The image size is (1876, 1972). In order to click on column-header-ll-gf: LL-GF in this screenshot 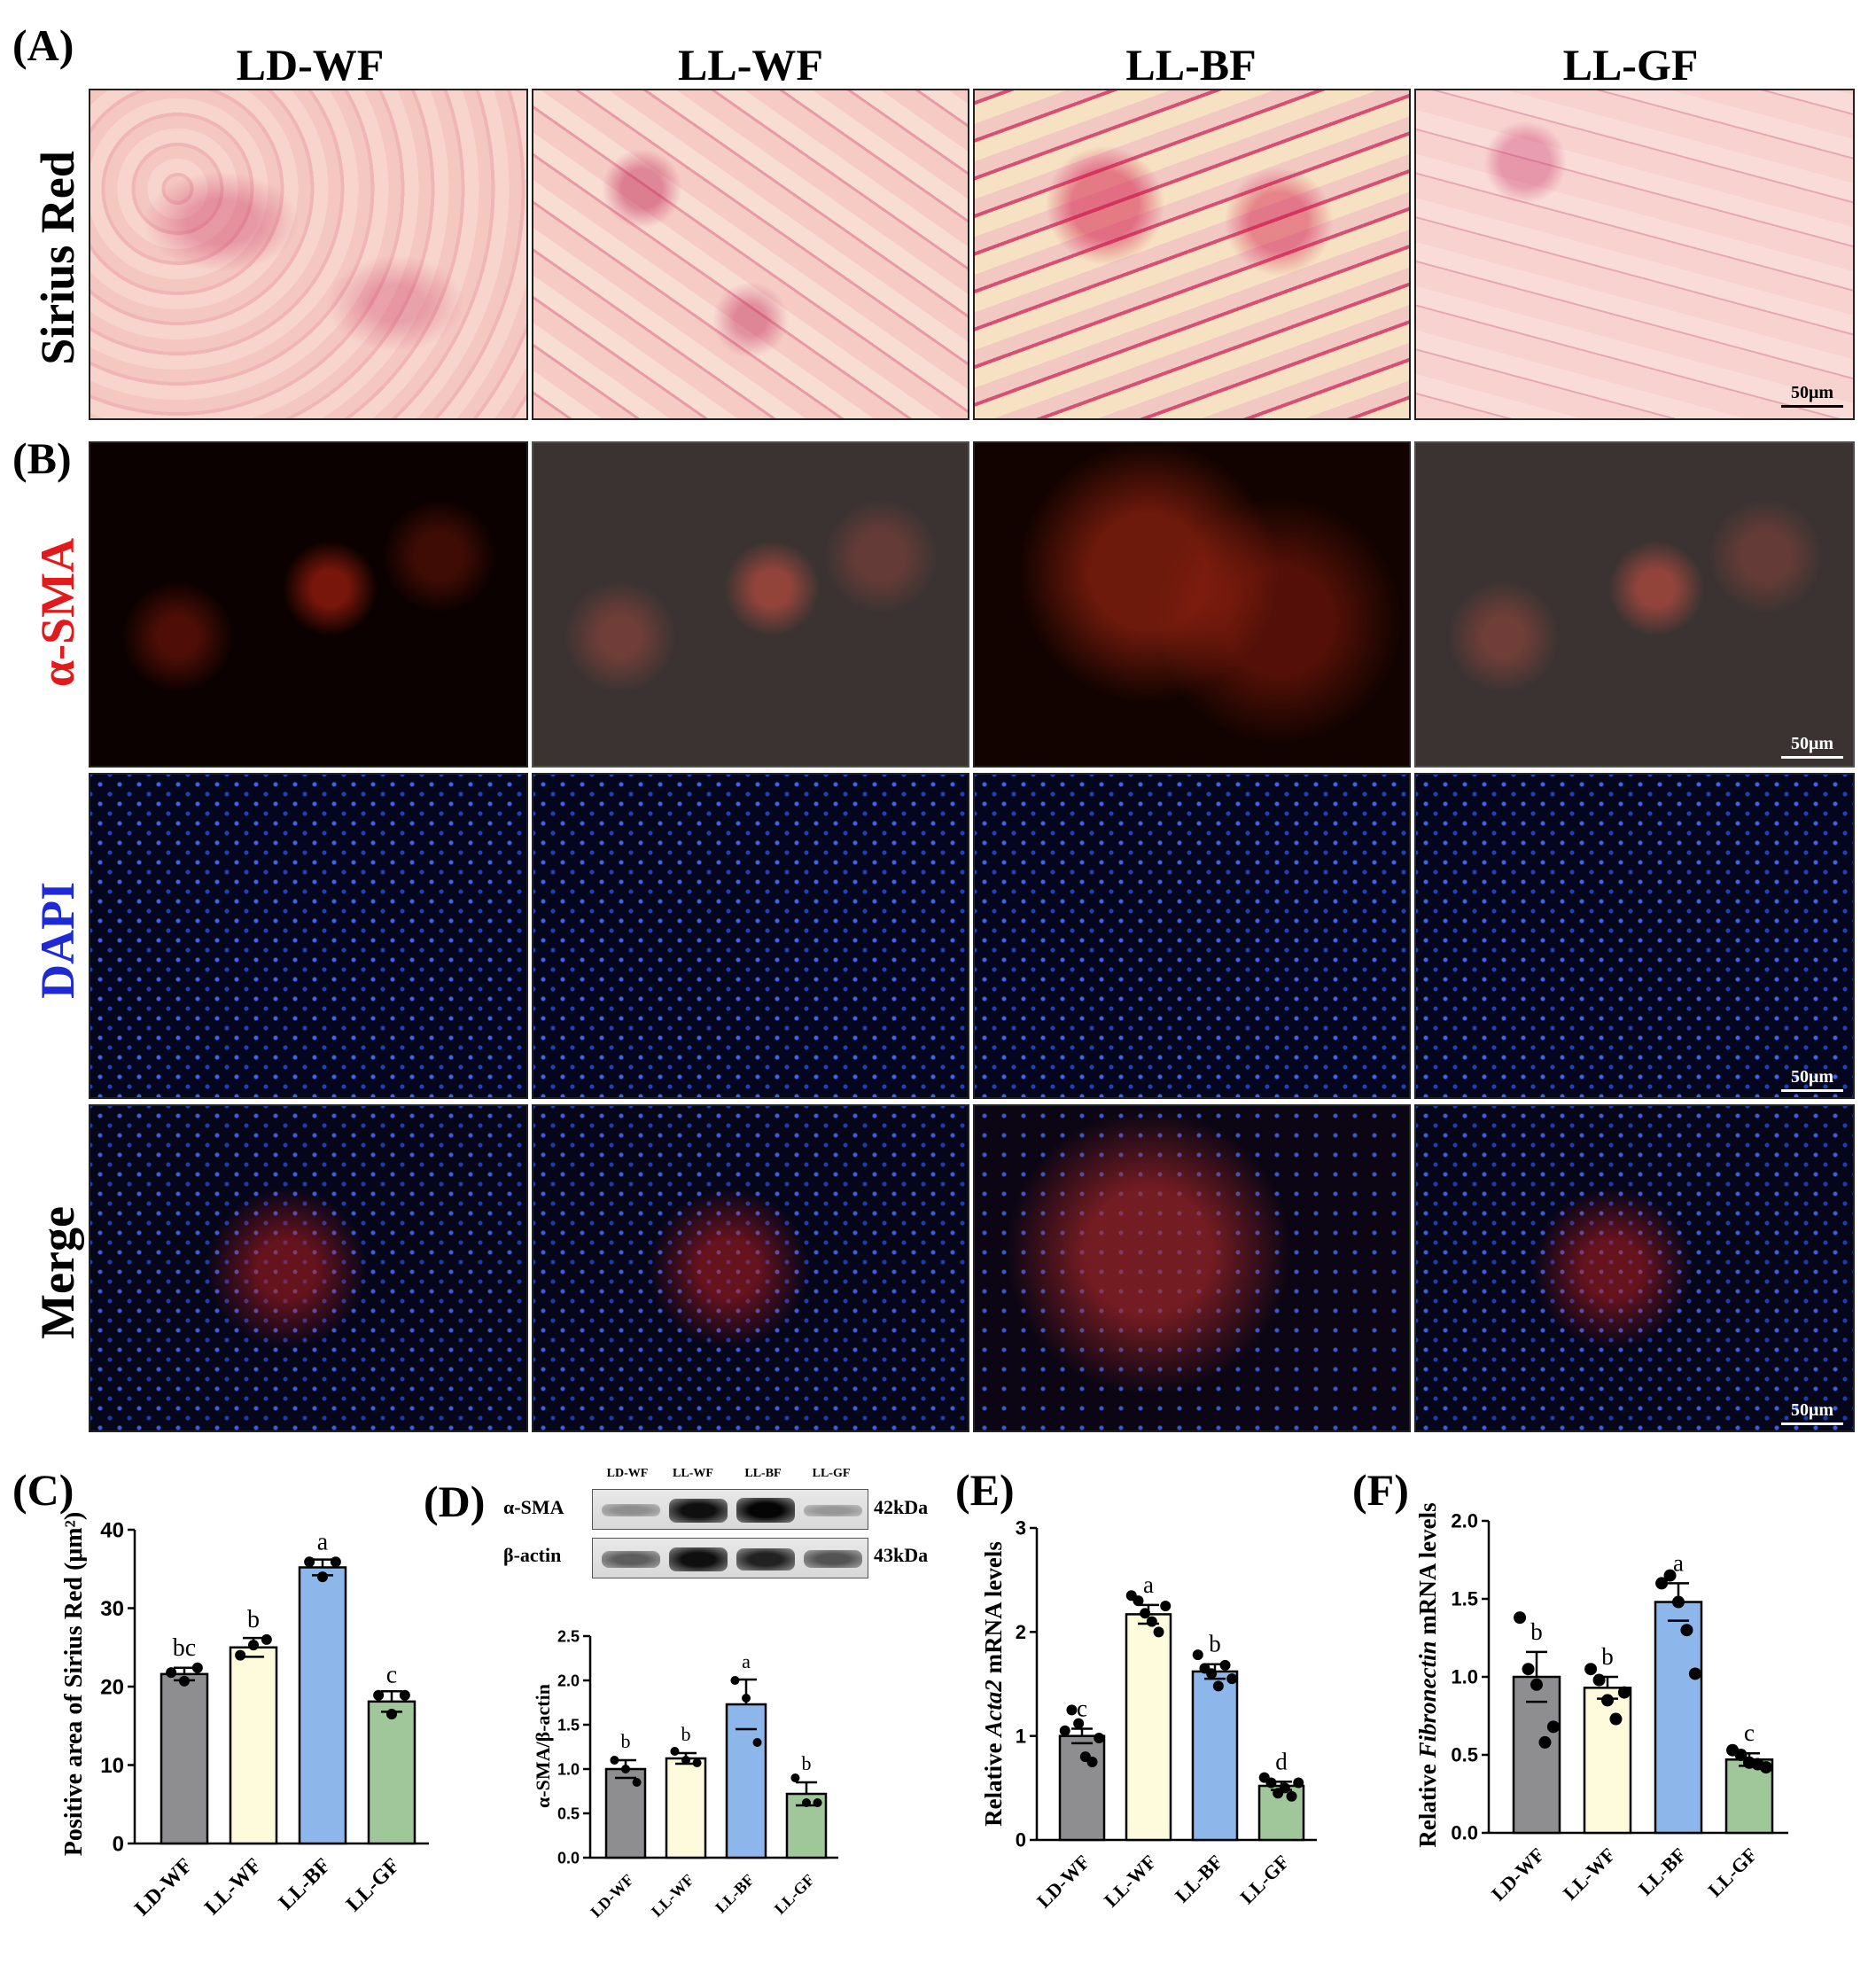, I will do `click(1630, 65)`.